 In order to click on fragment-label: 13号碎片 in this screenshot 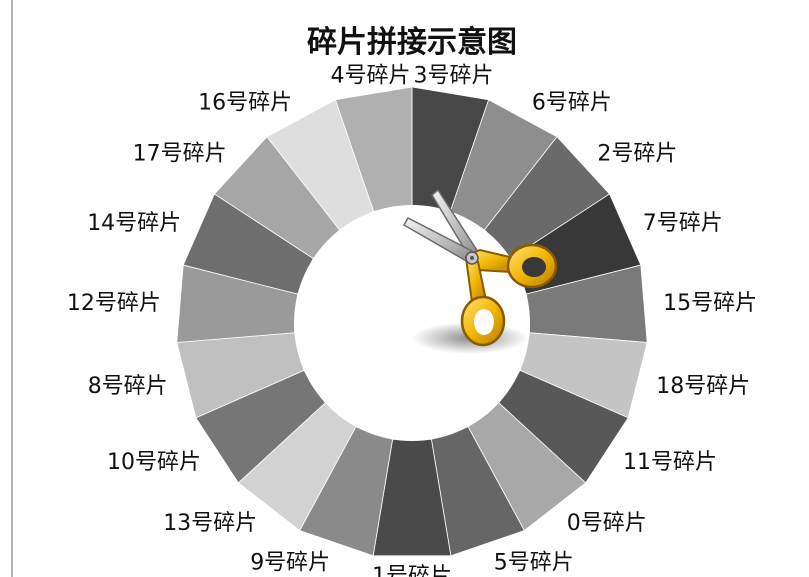, I will do `click(210, 523)`.